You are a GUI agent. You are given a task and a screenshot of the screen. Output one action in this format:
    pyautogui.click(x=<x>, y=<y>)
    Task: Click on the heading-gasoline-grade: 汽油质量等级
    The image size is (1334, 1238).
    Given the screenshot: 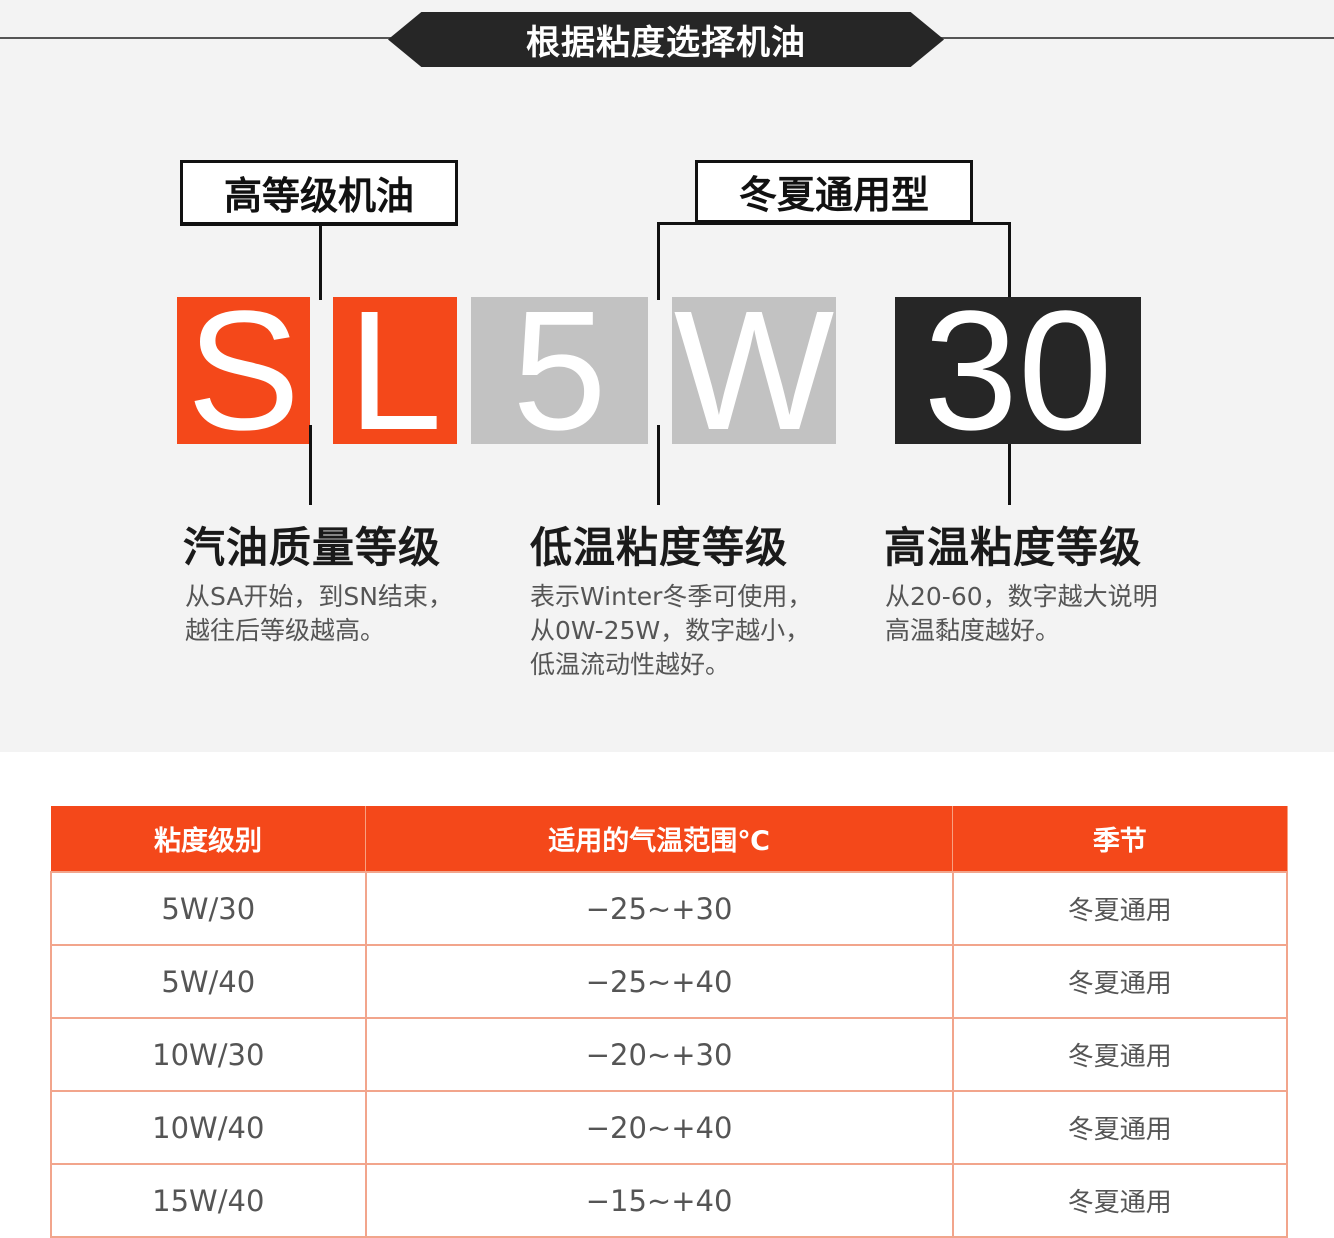 What is the action you would take?
    pyautogui.click(x=312, y=547)
    